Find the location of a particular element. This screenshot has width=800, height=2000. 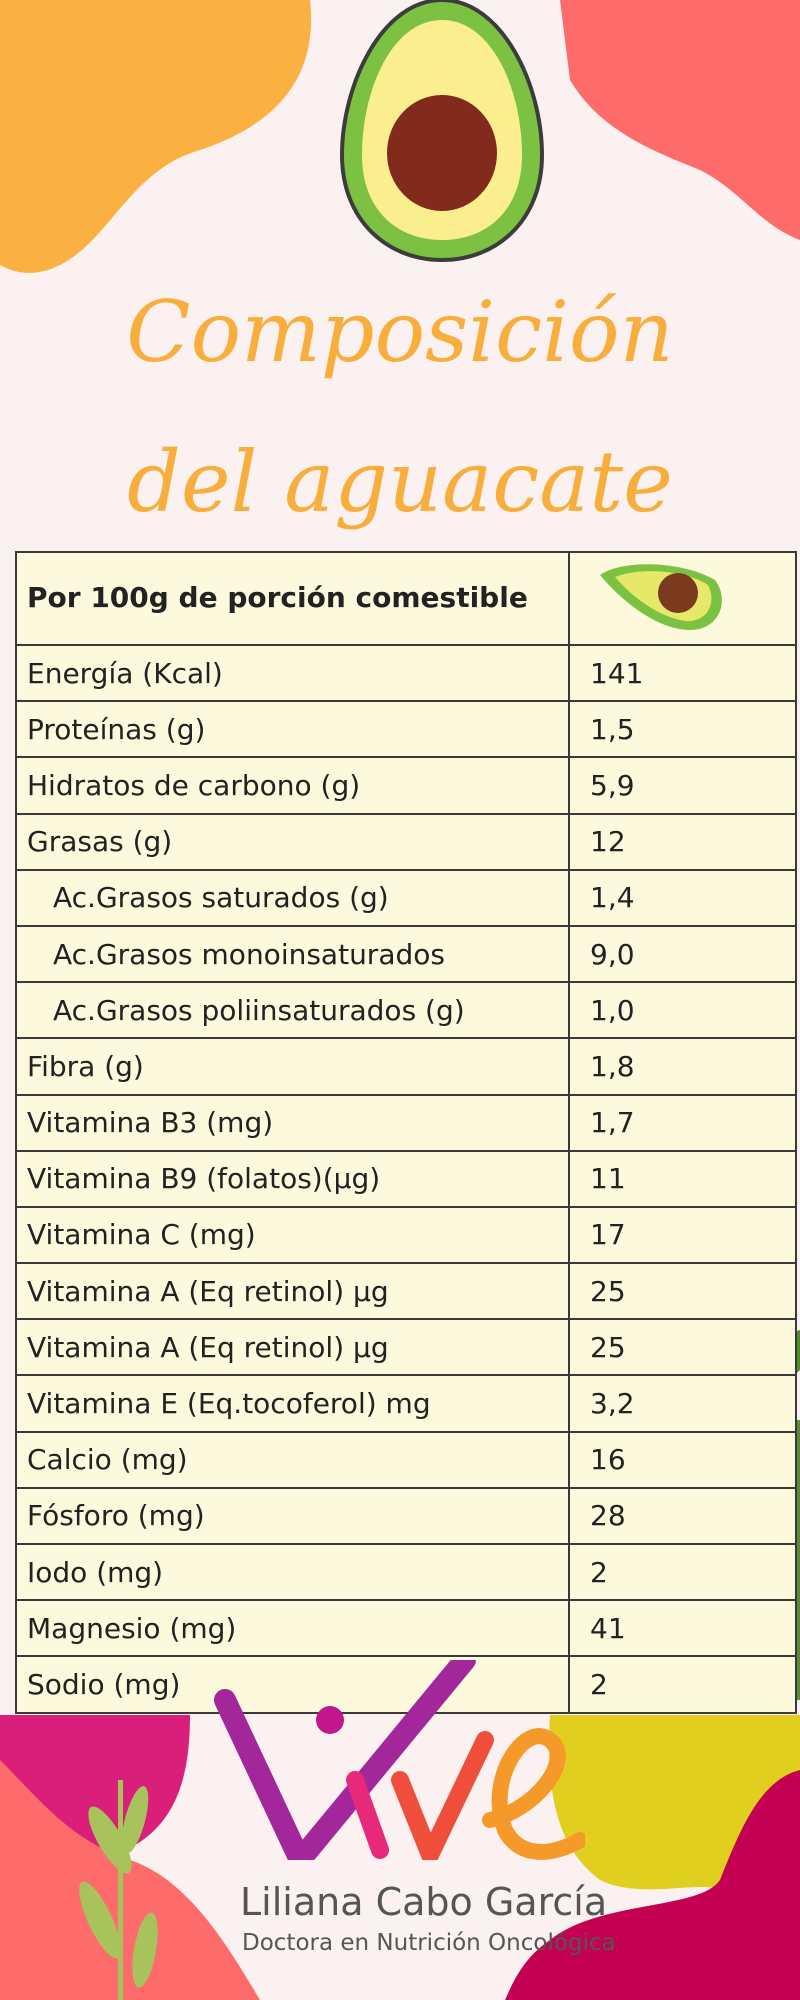

table-row: Ac.Grasos saturados (g) 1,4 is located at coordinates (406, 897).